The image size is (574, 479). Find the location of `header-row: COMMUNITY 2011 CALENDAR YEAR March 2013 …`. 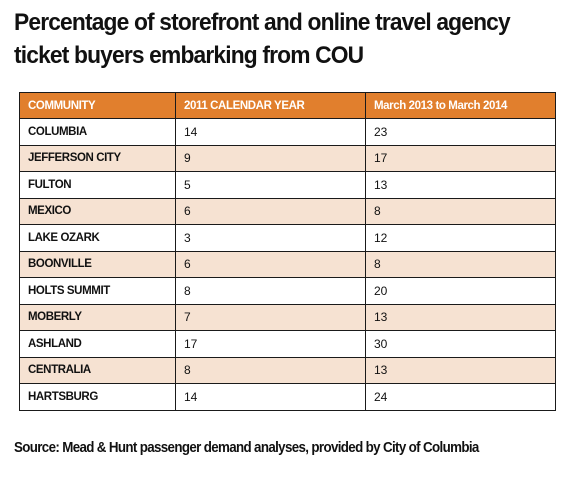

header-row: COMMUNITY 2011 CALENDAR YEAR March 2013 … is located at coordinates (287, 105).